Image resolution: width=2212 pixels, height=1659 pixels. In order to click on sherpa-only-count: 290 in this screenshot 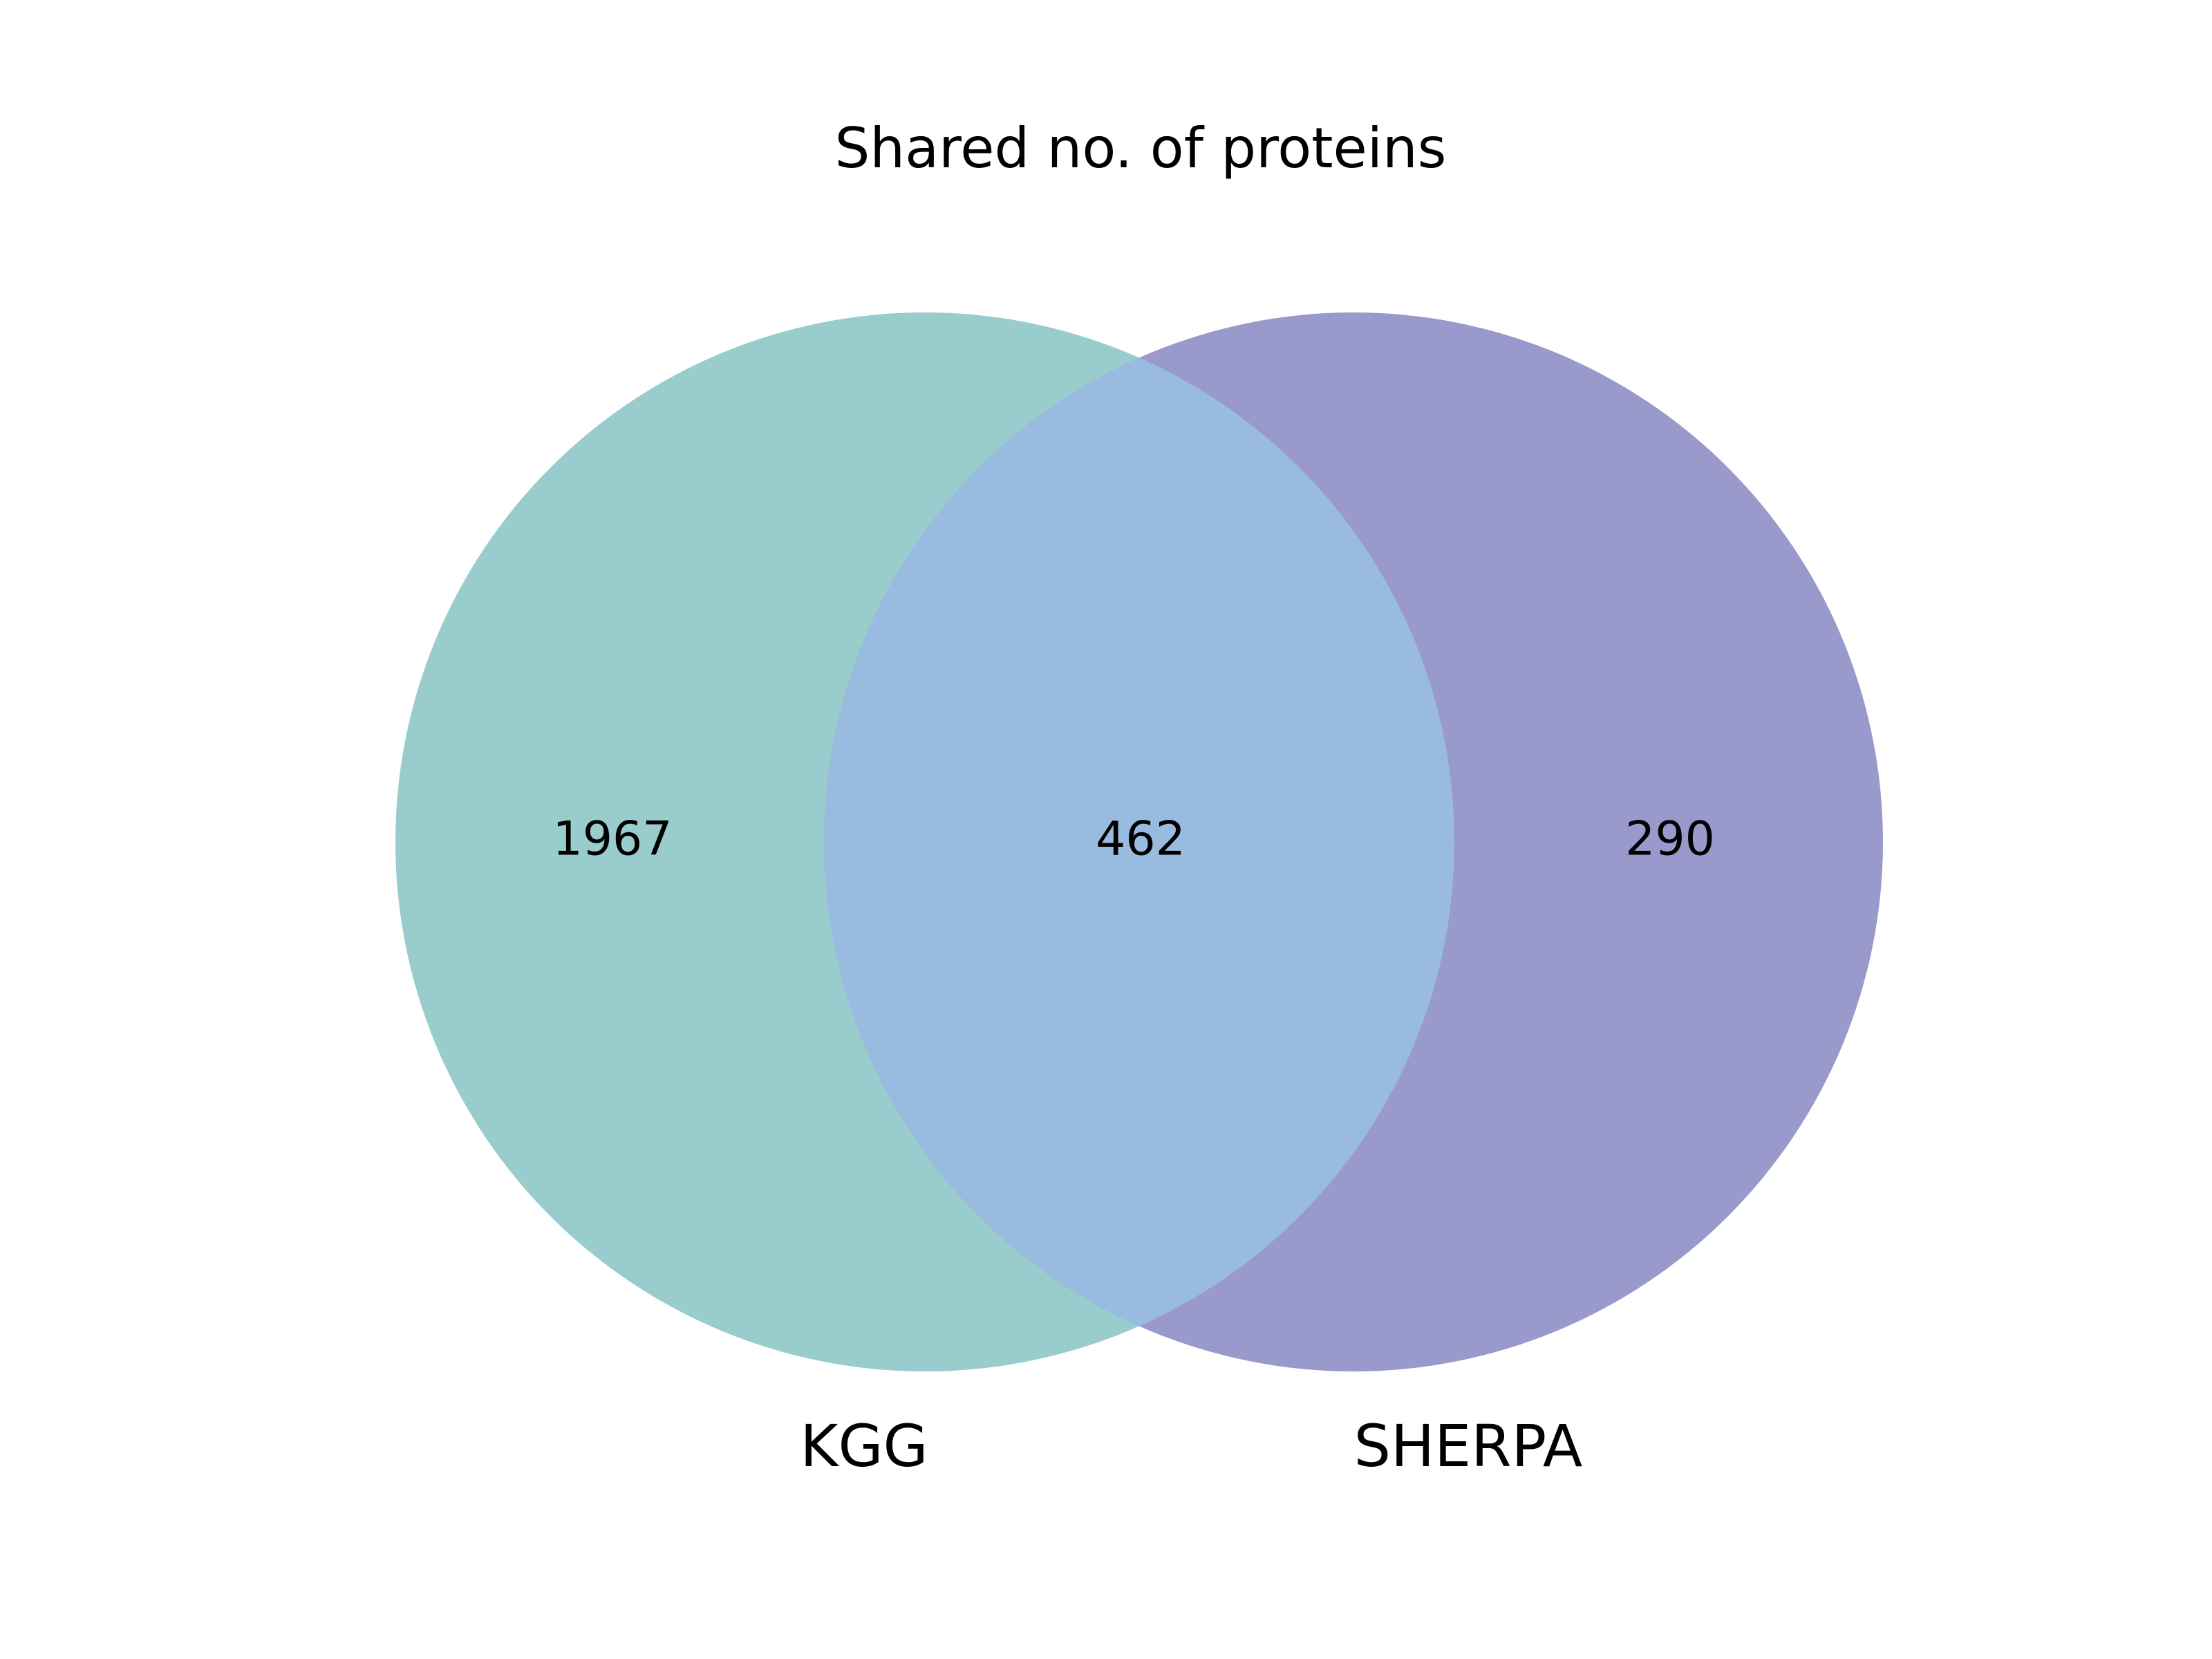, I will do `click(1670, 840)`.